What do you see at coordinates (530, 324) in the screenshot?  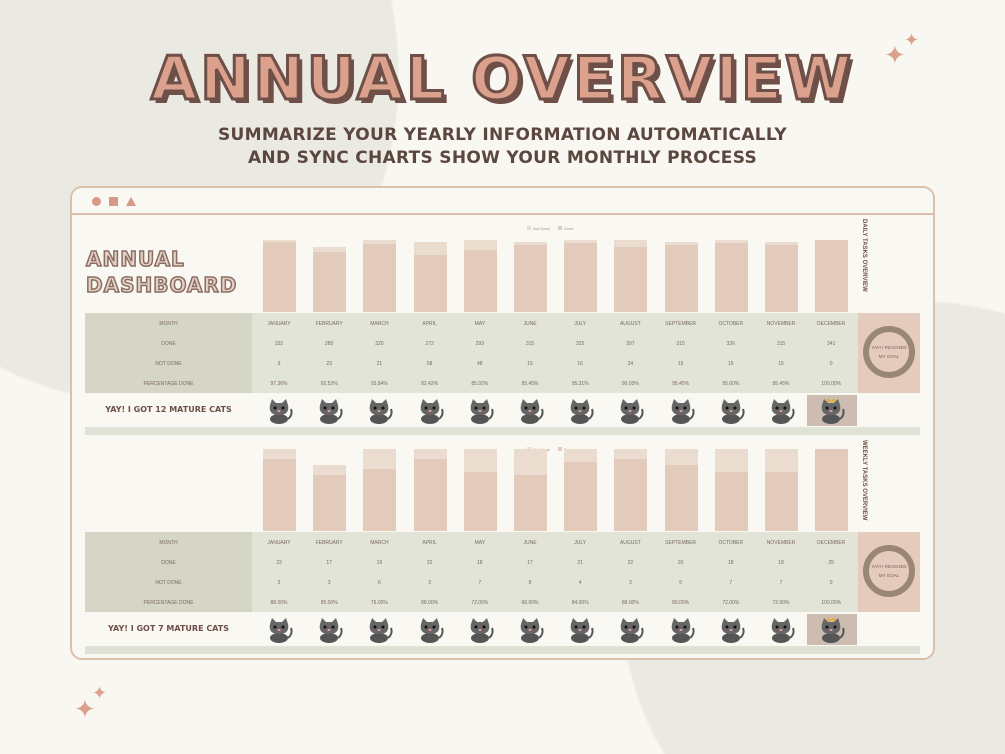 I see `cell-month: JUNE` at bounding box center [530, 324].